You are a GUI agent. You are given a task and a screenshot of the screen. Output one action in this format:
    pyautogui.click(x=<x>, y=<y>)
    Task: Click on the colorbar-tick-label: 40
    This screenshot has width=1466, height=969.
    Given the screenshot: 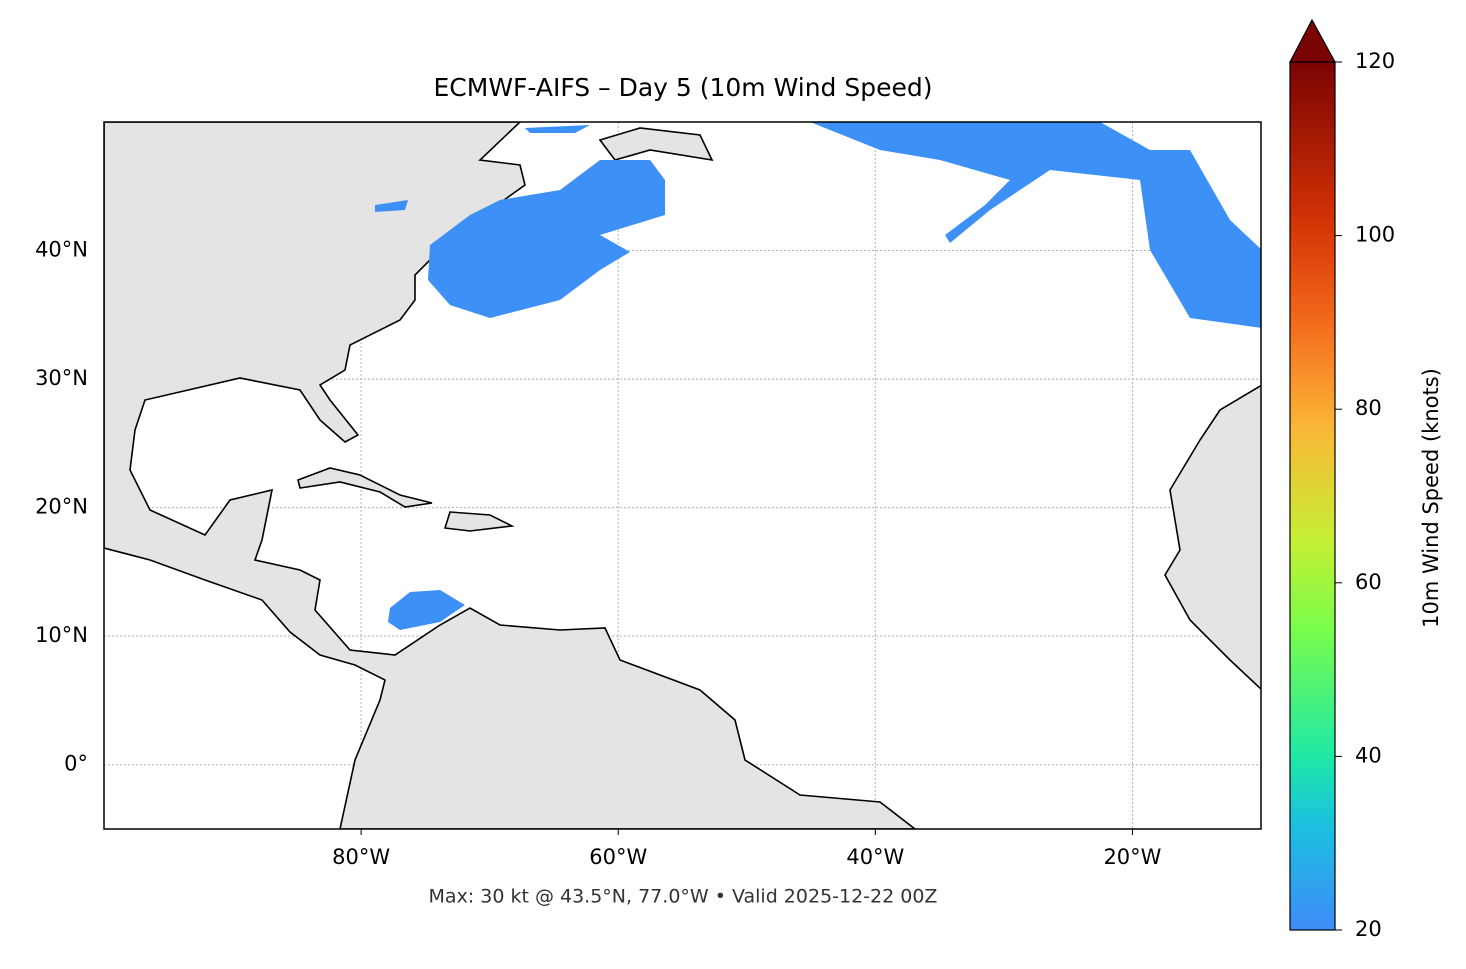 What is the action you would take?
    pyautogui.click(x=1368, y=755)
    